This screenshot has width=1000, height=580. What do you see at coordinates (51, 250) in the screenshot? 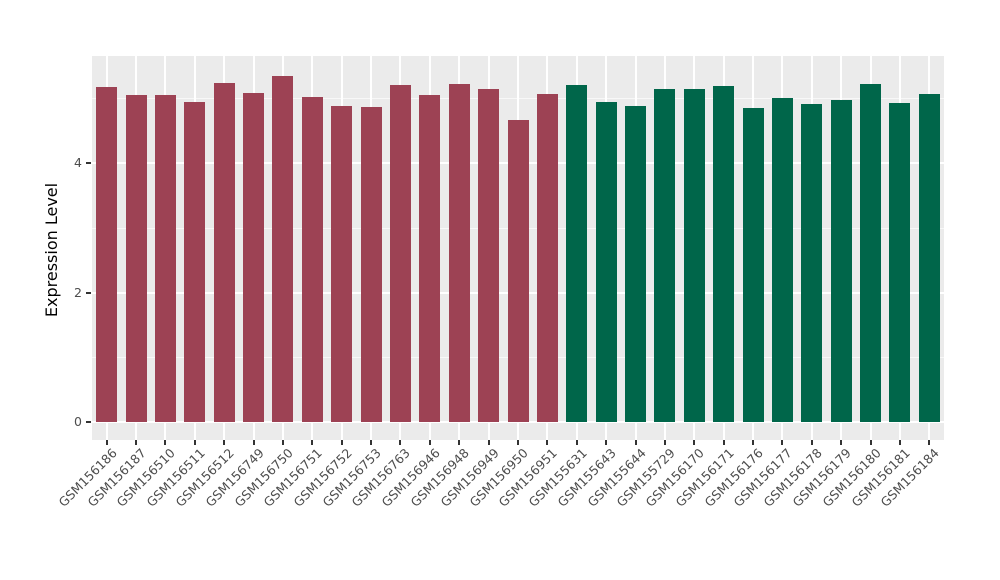
I see `y-axis-title: Expression Level` at bounding box center [51, 250].